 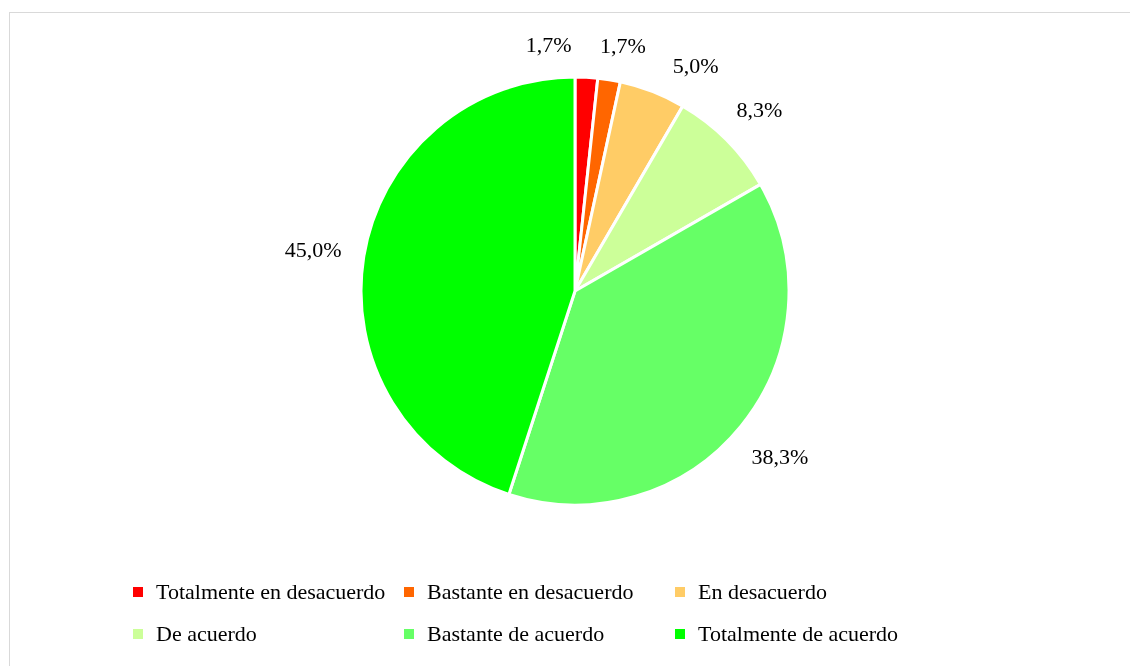 I want to click on legend-label: Bastante en desacuerdo, so click(x=530, y=591).